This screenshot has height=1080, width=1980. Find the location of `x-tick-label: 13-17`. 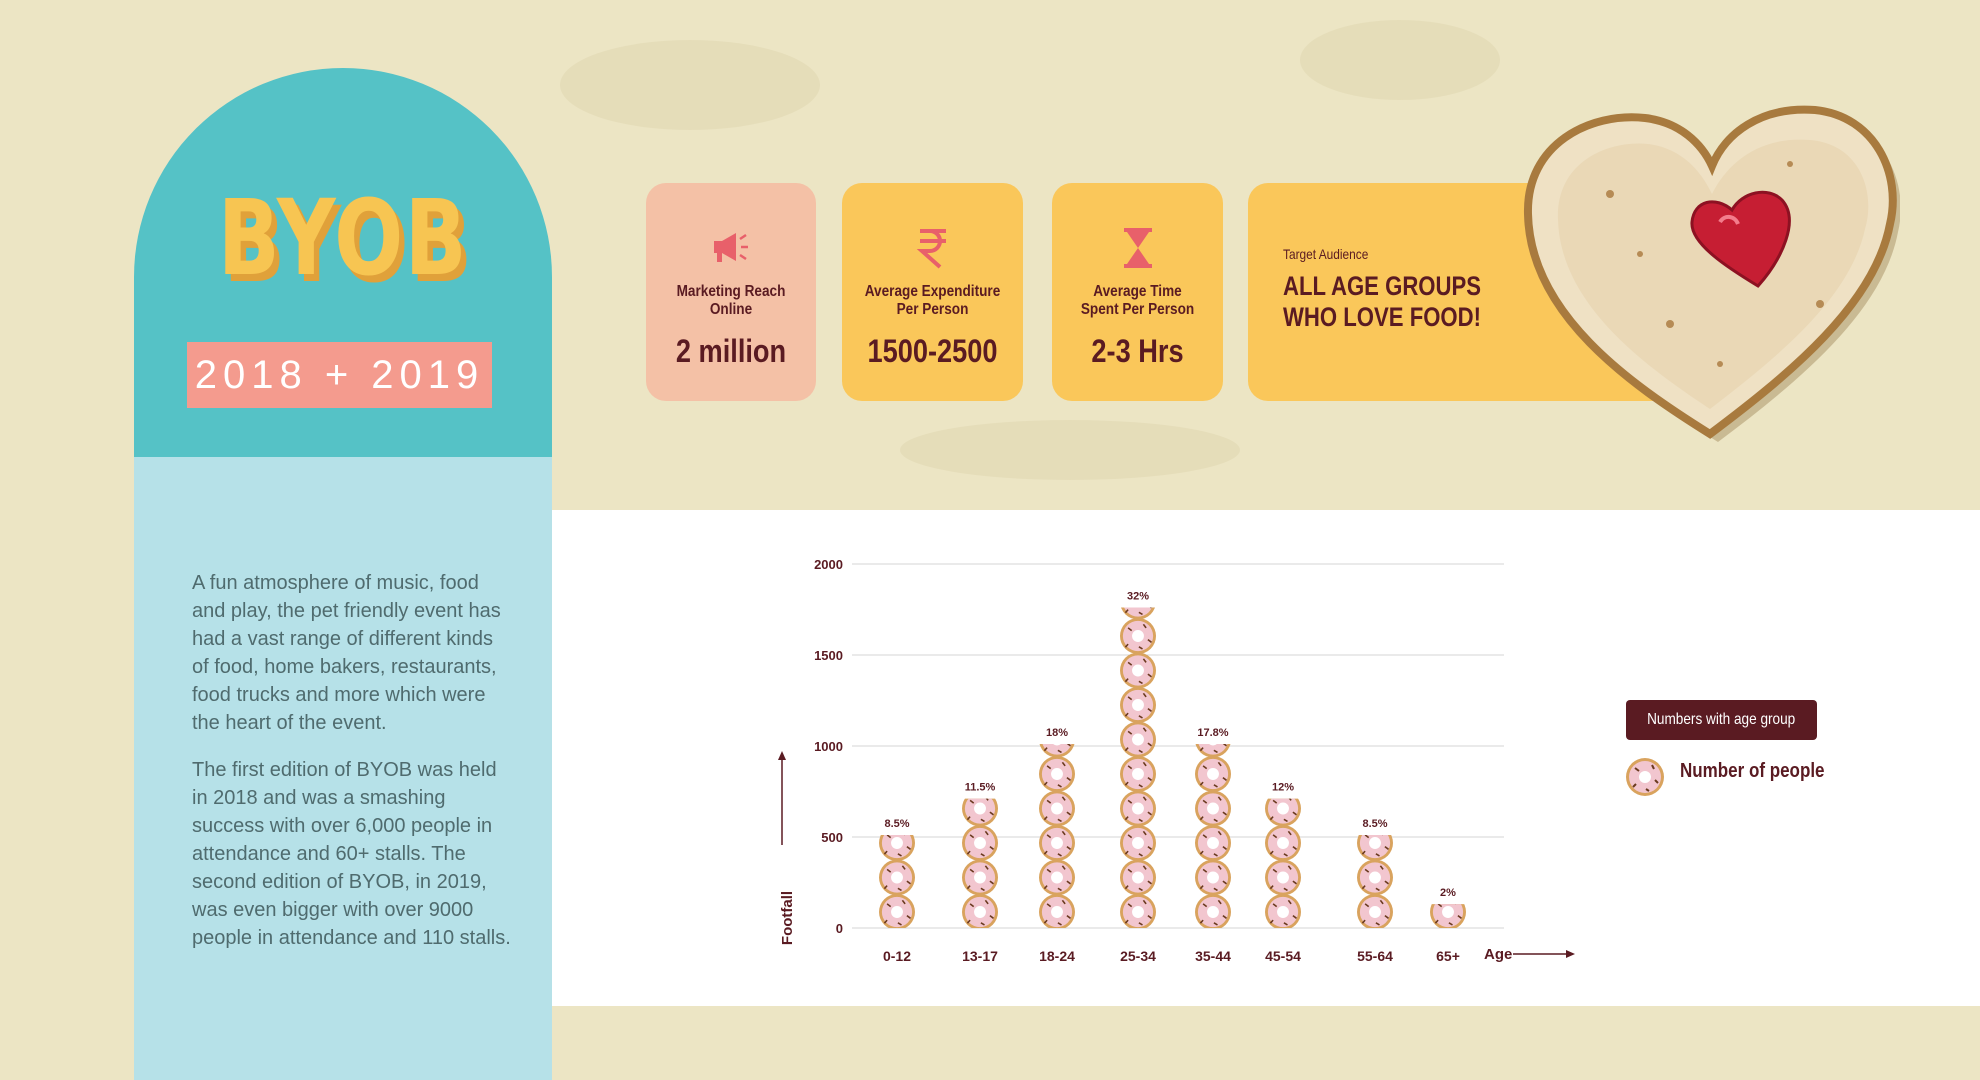

x-tick-label: 13-17 is located at coordinates (980, 956).